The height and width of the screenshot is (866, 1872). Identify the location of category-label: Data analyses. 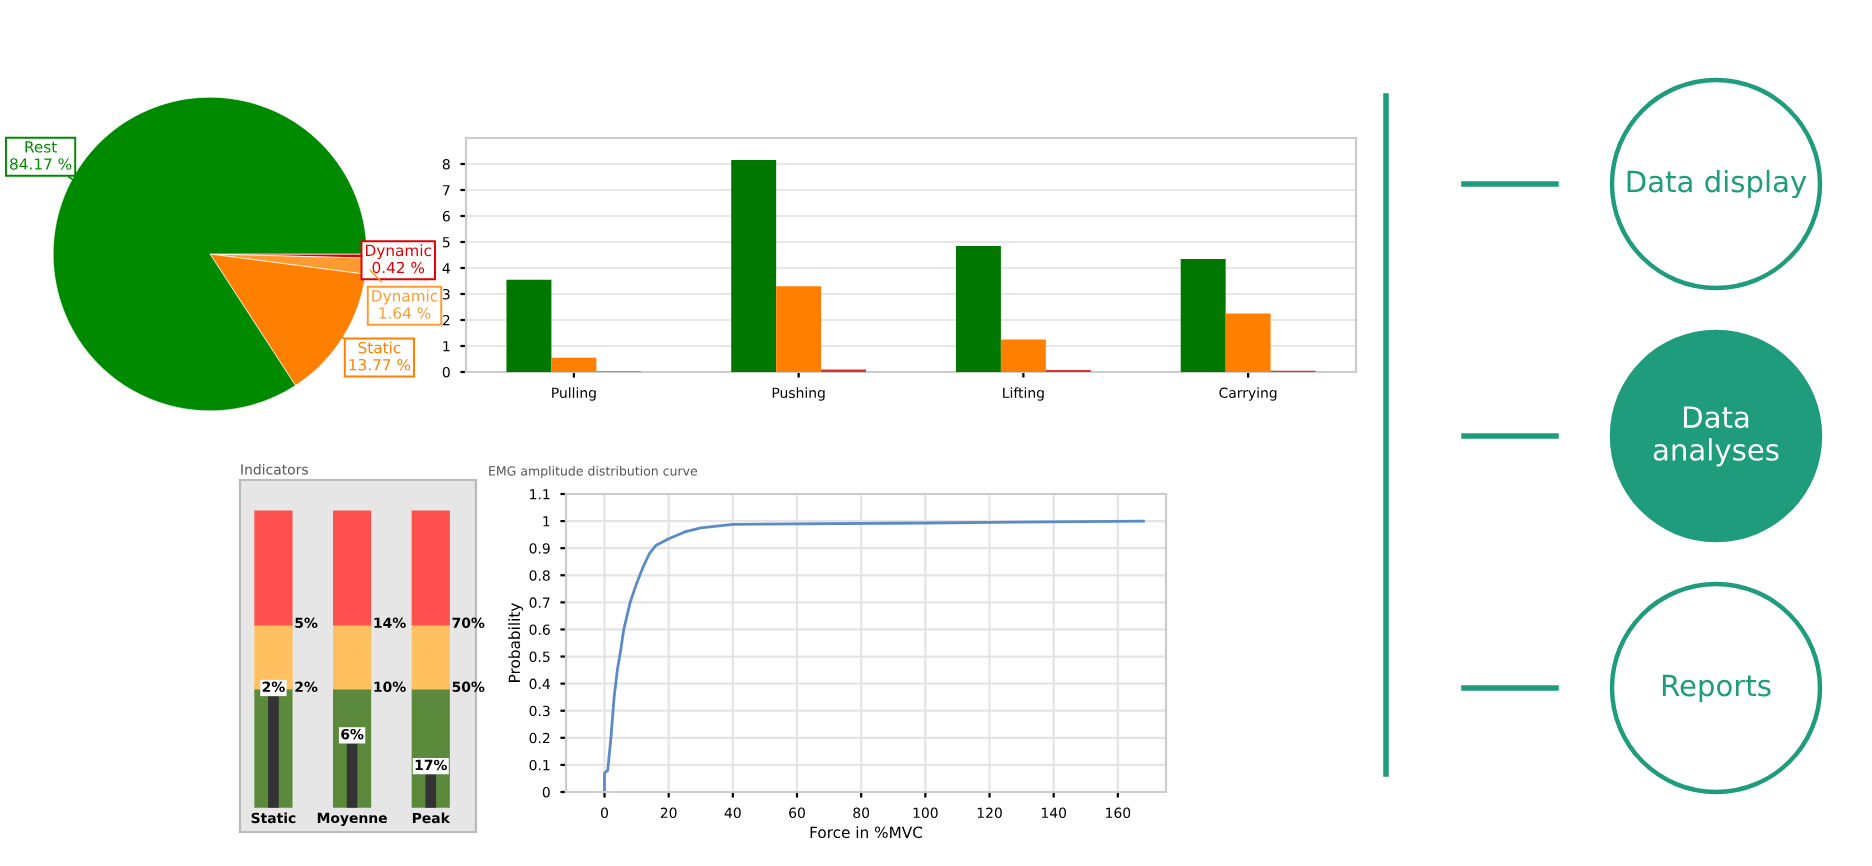
(1716, 436).